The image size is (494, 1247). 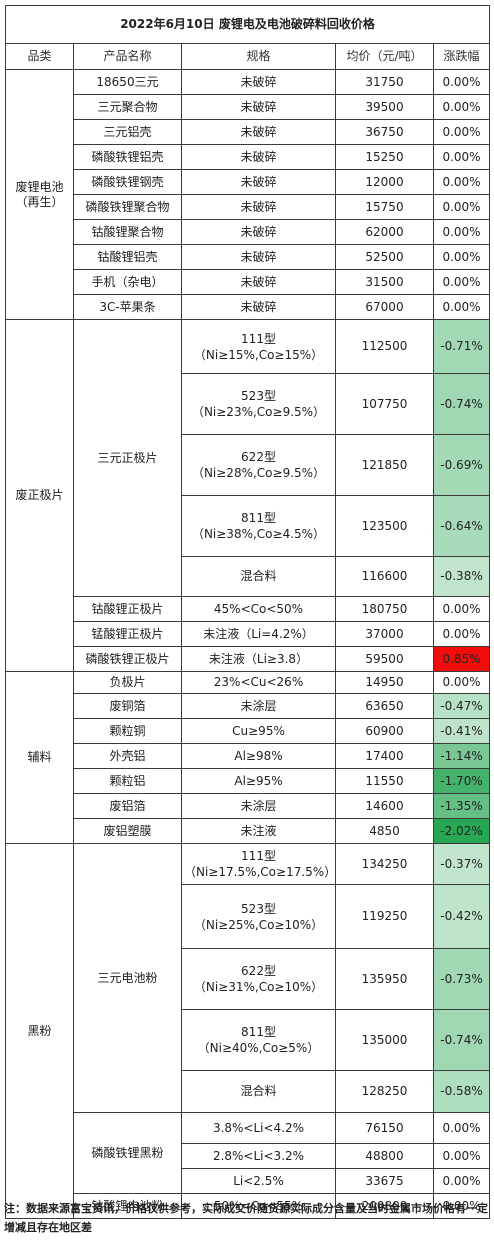 What do you see at coordinates (384, 107) in the screenshot?
I see `price-cell: 39500` at bounding box center [384, 107].